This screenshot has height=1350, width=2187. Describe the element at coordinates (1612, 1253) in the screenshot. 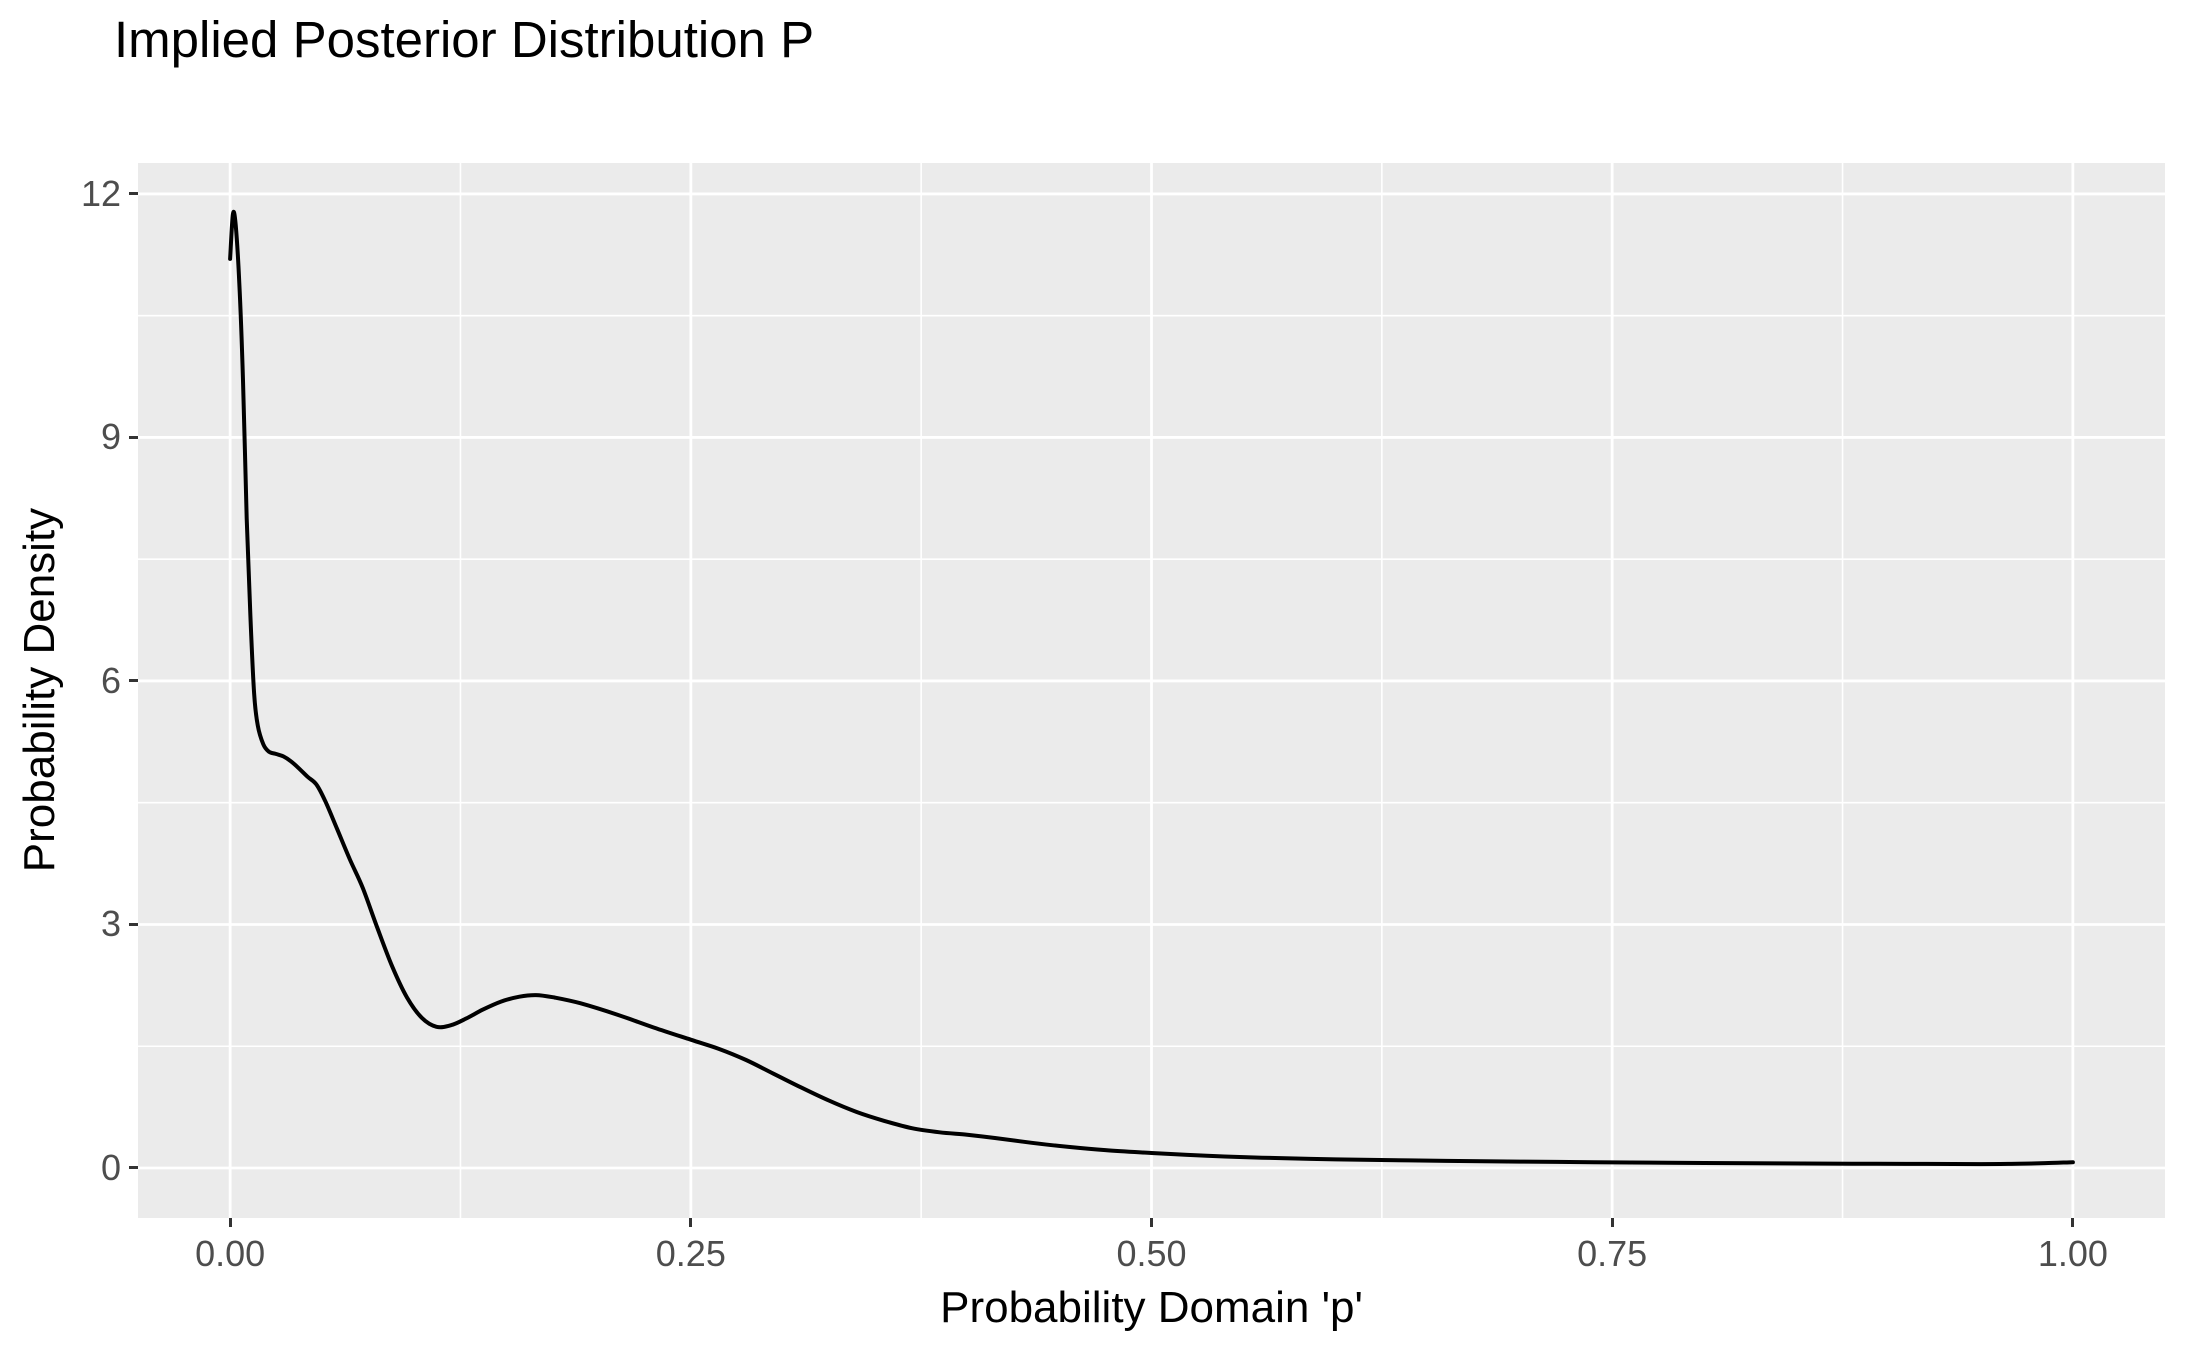

I see `x-tick-label: 0.75` at that location.